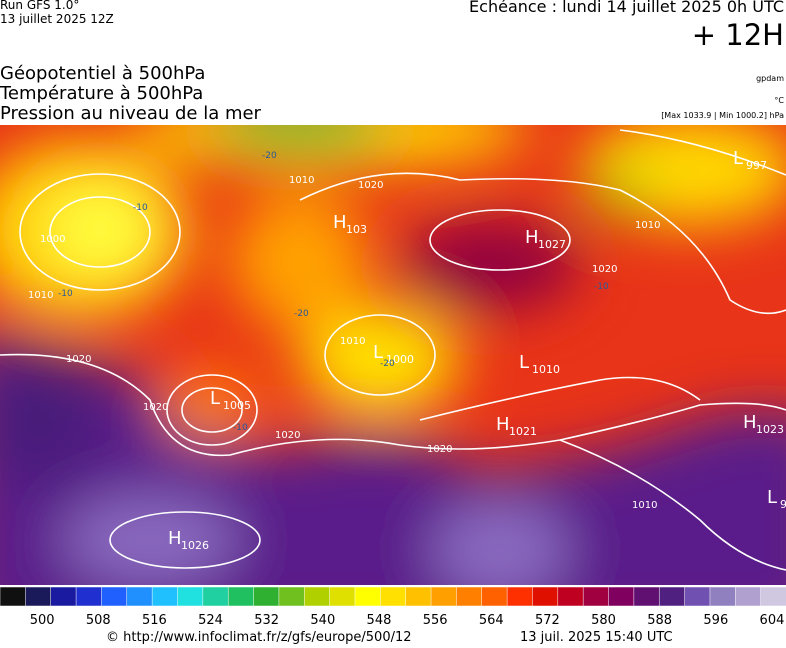  What do you see at coordinates (102, 93) in the screenshot?
I see `field: Température à 500hPa` at bounding box center [102, 93].